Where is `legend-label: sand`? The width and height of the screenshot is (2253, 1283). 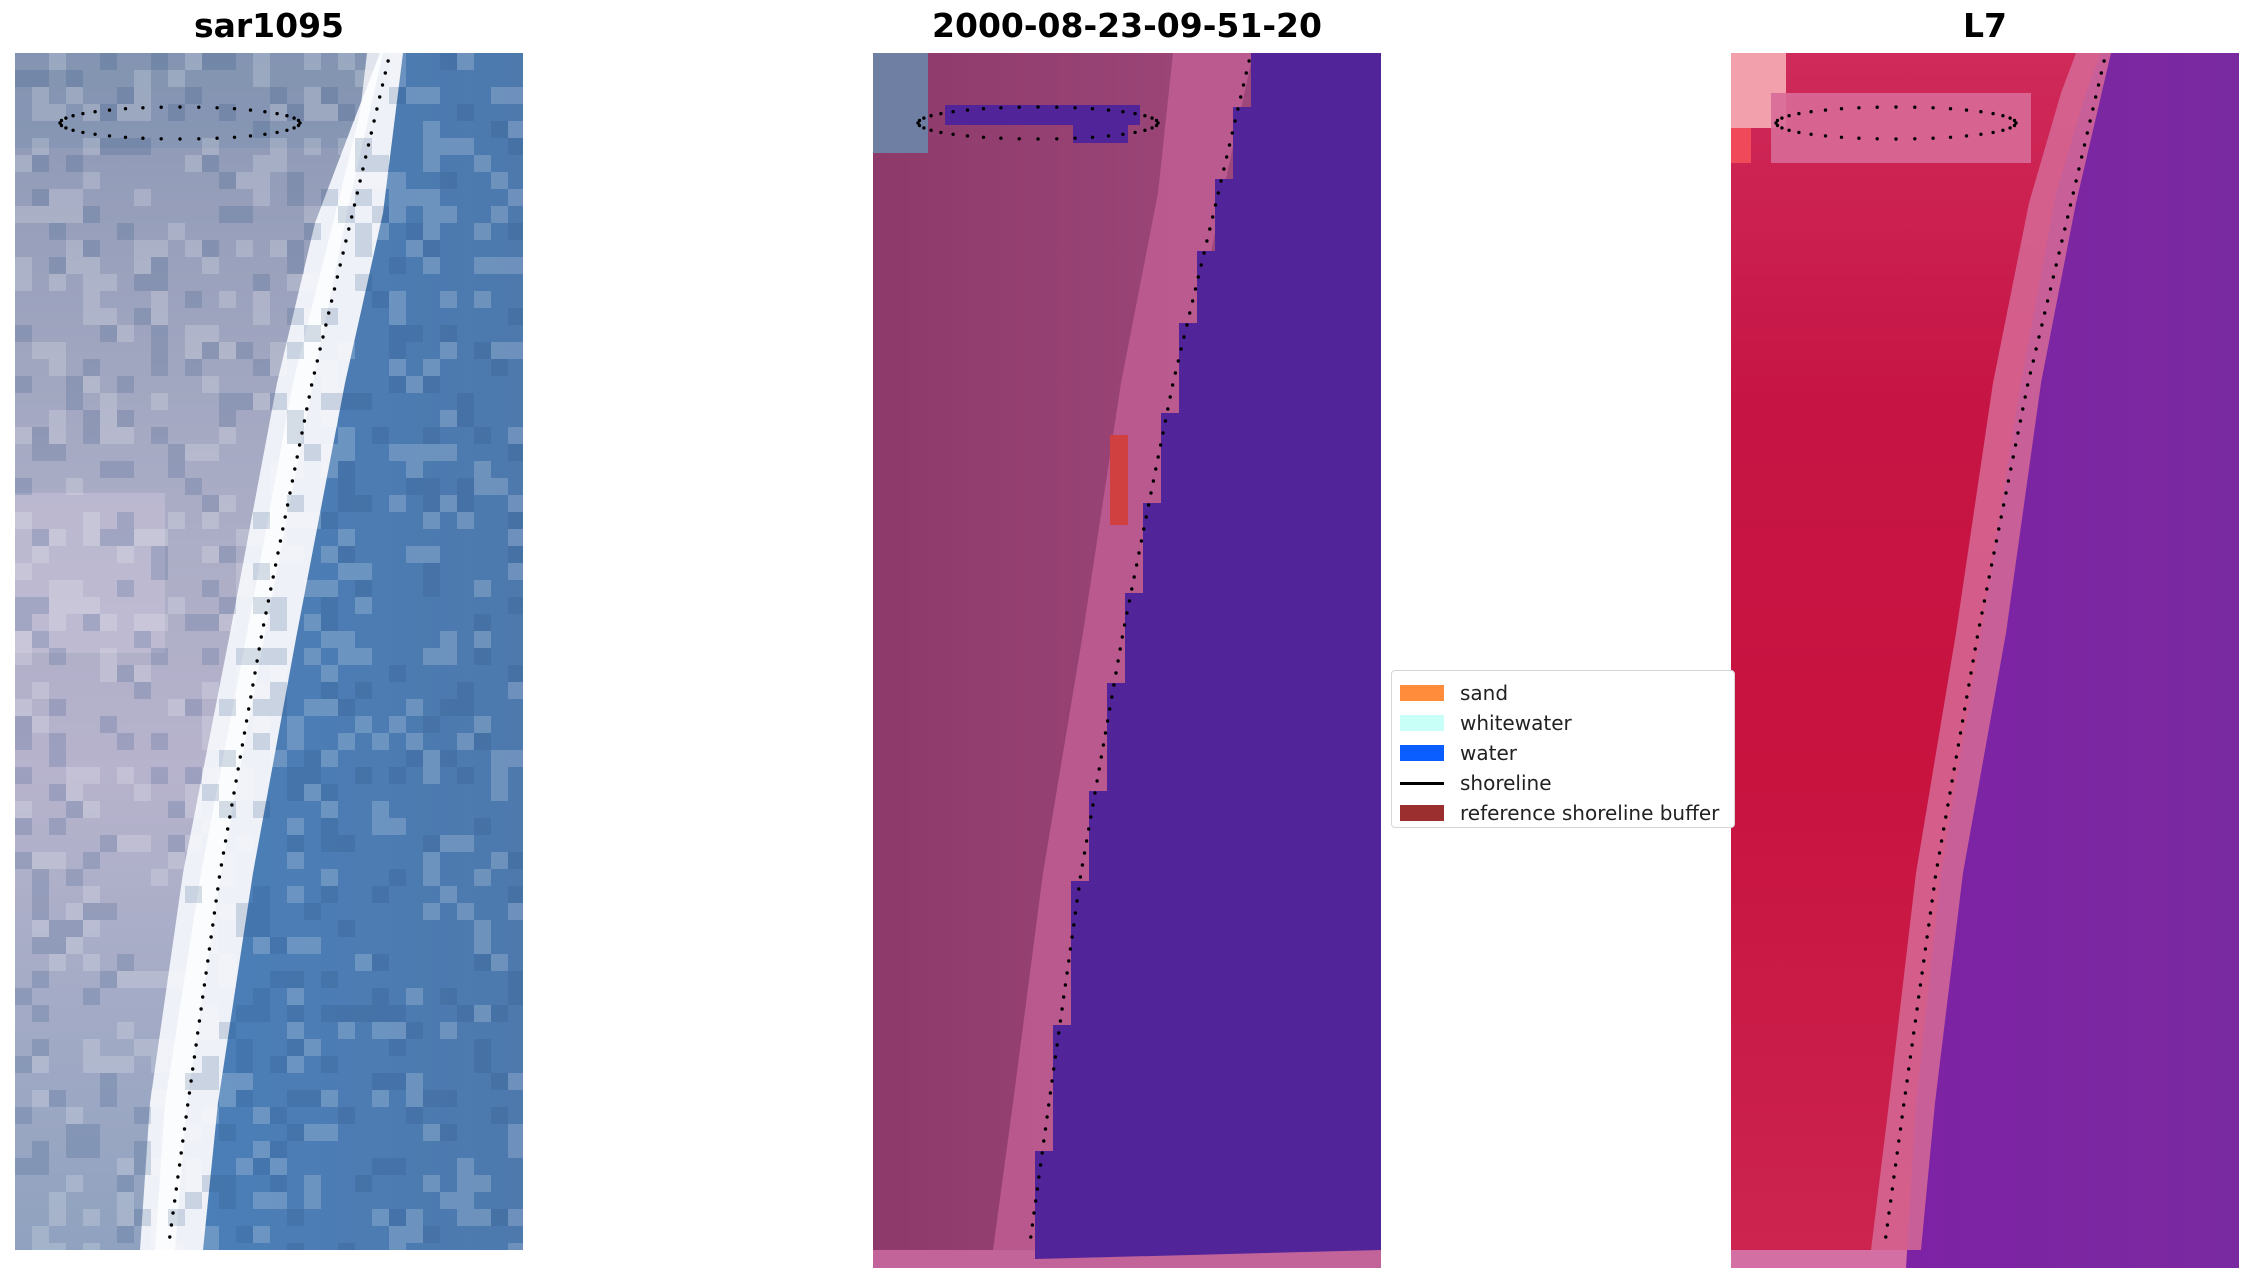
legend-label: sand is located at coordinates (1484, 693).